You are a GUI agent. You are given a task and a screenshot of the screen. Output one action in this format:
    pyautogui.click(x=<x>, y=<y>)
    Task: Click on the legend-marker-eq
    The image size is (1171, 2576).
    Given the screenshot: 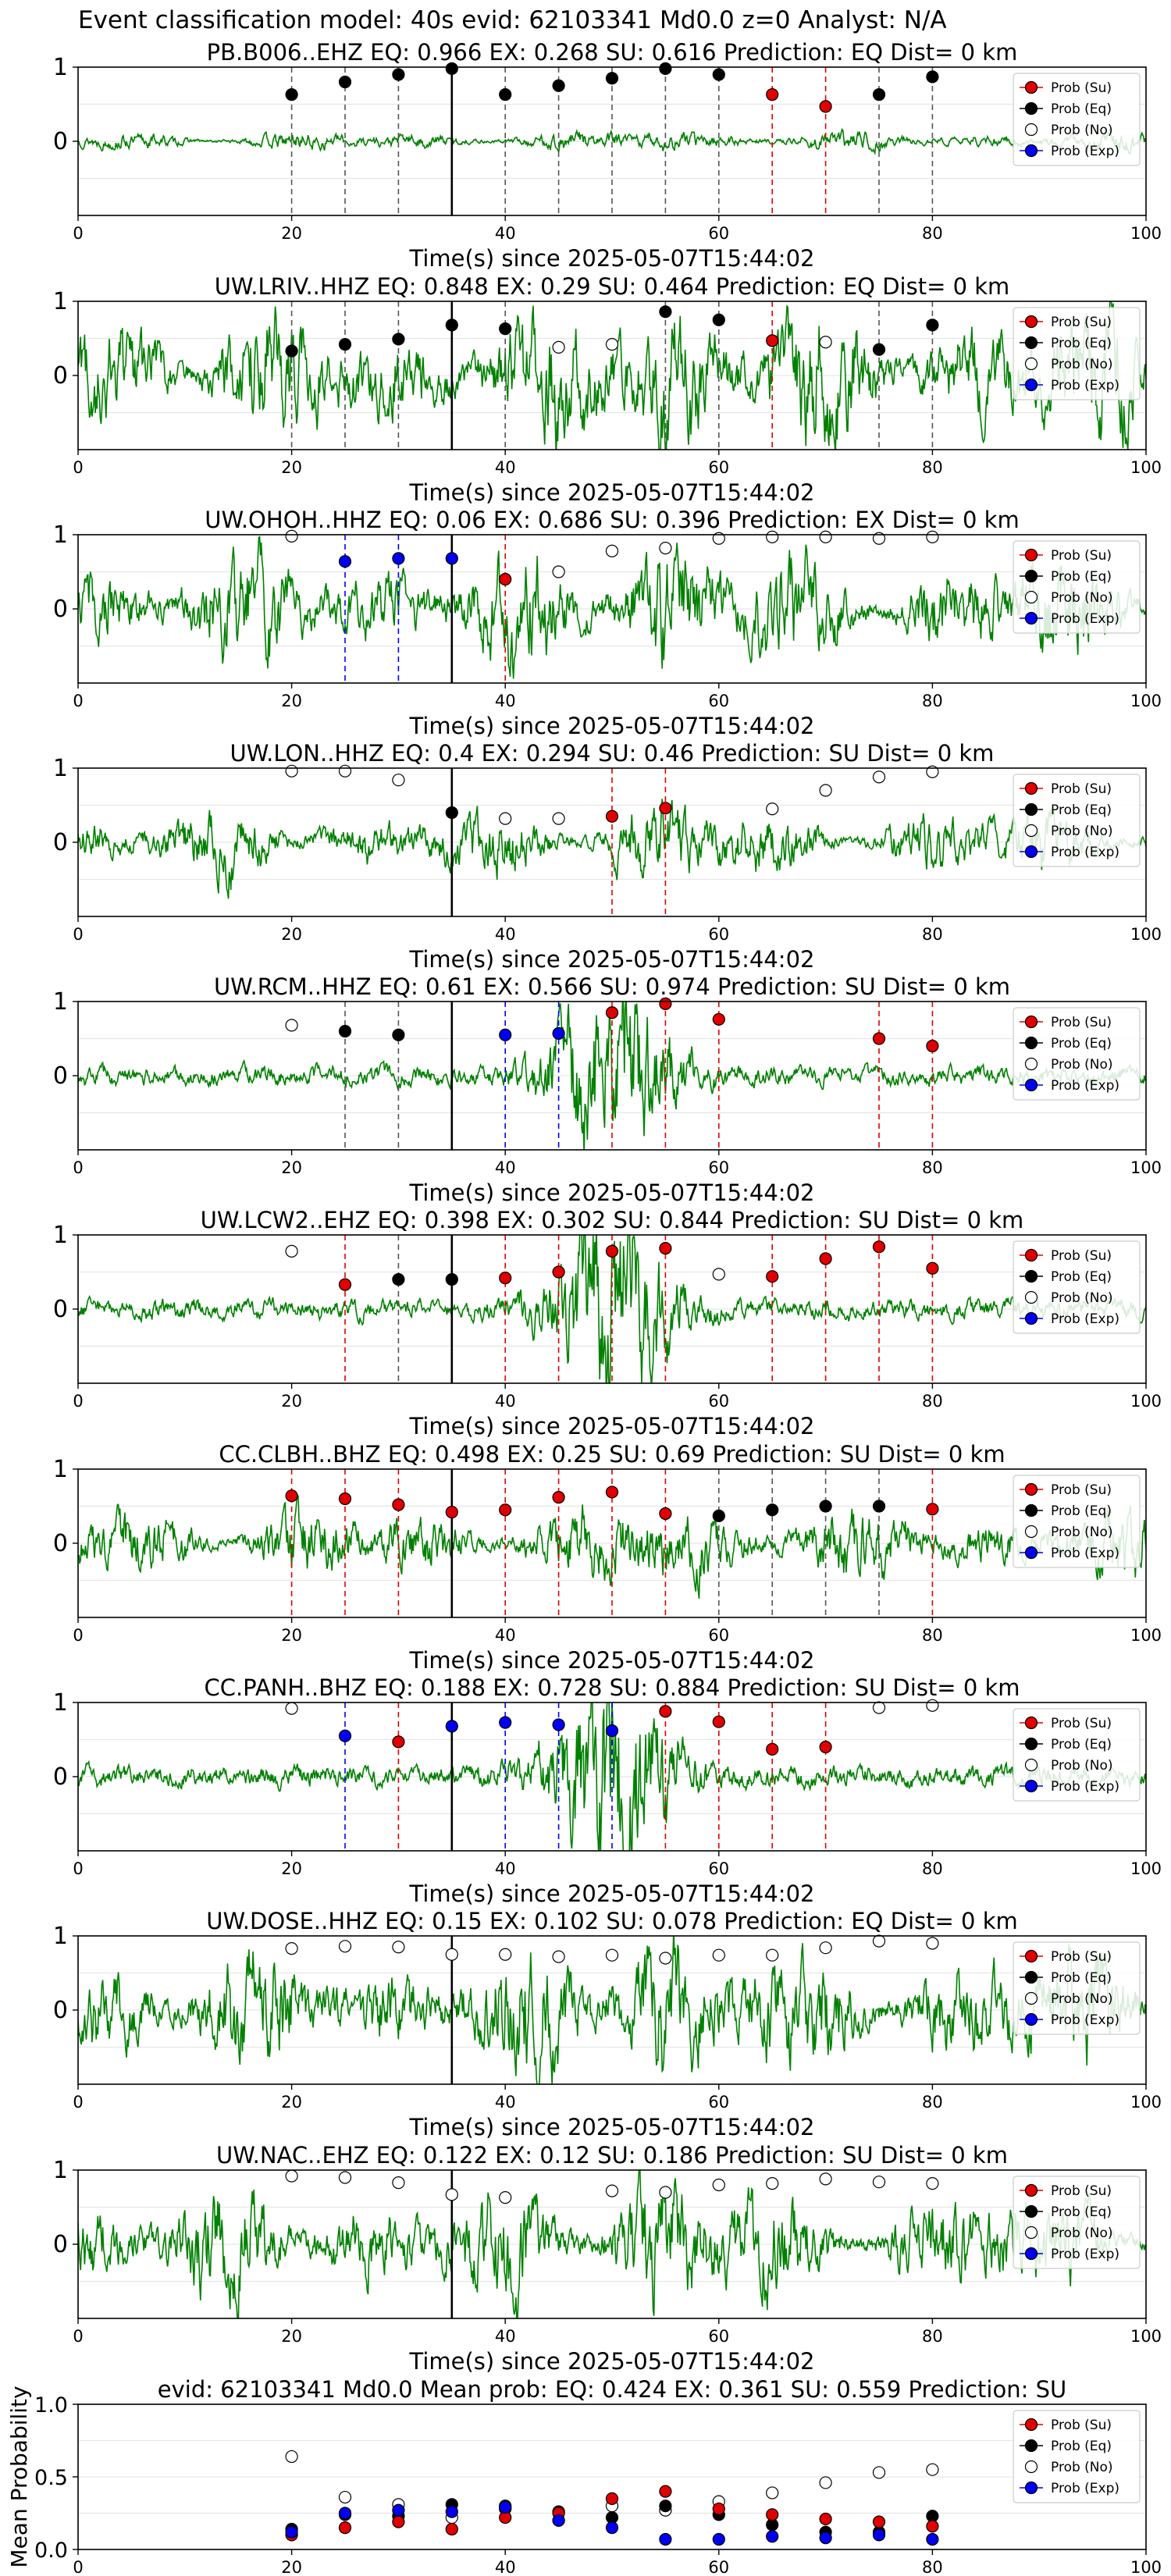 What is the action you would take?
    pyautogui.click(x=1031, y=1977)
    